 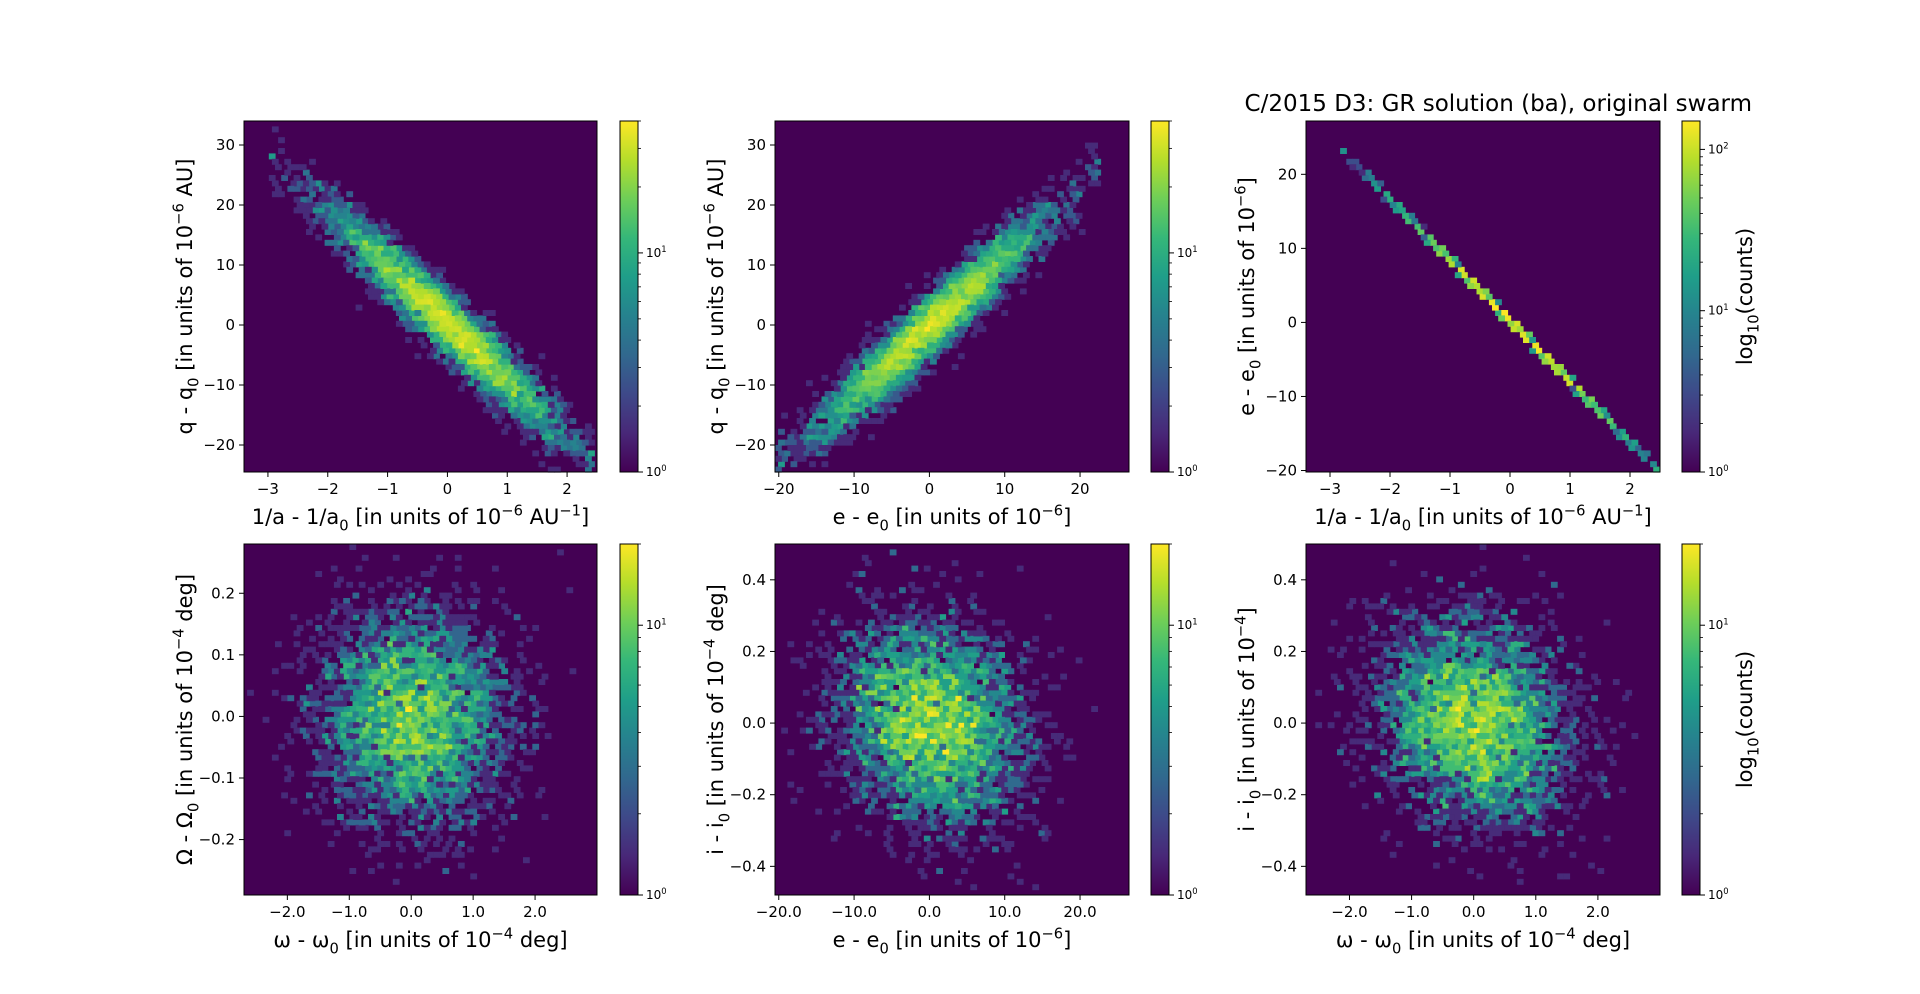 What do you see at coordinates (930, 489) in the screenshot?
I see `x-tick-label: 0` at bounding box center [930, 489].